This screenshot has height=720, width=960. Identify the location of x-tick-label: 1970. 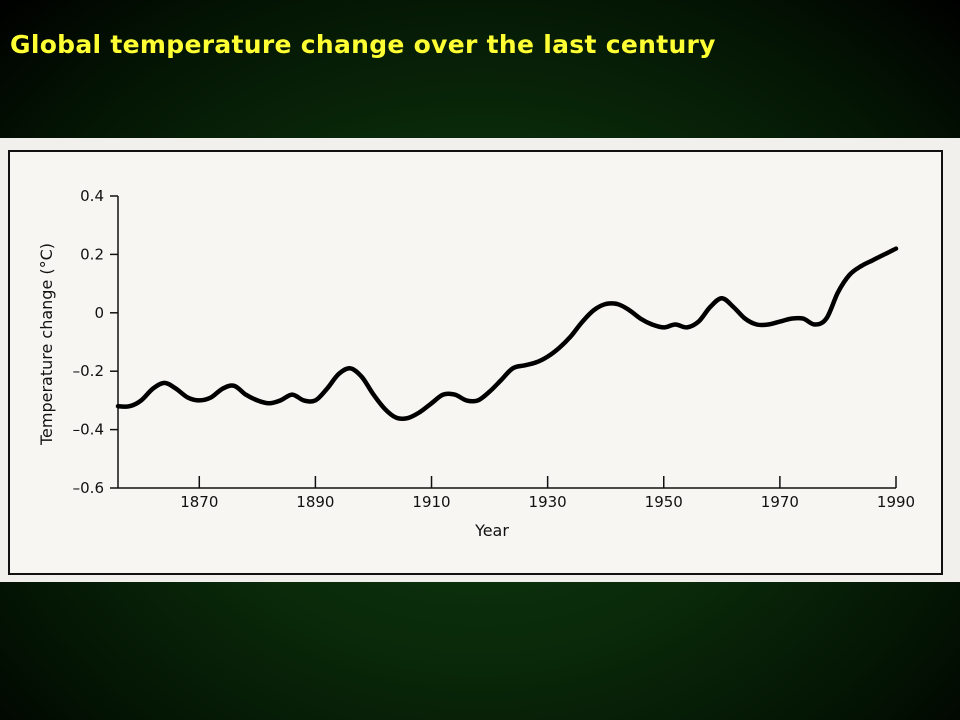
(780, 502).